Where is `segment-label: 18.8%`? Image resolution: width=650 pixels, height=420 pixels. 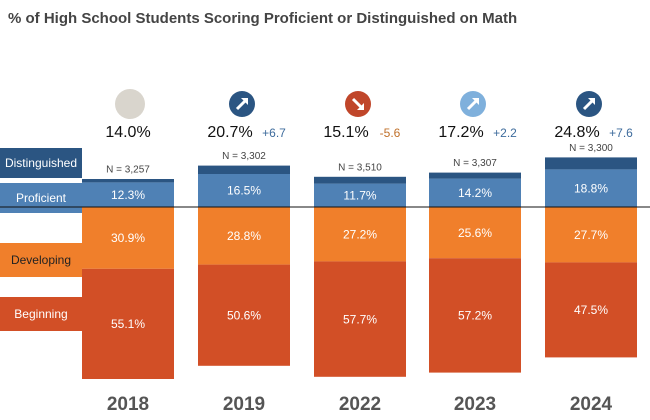
segment-label: 18.8% is located at coordinates (591, 188).